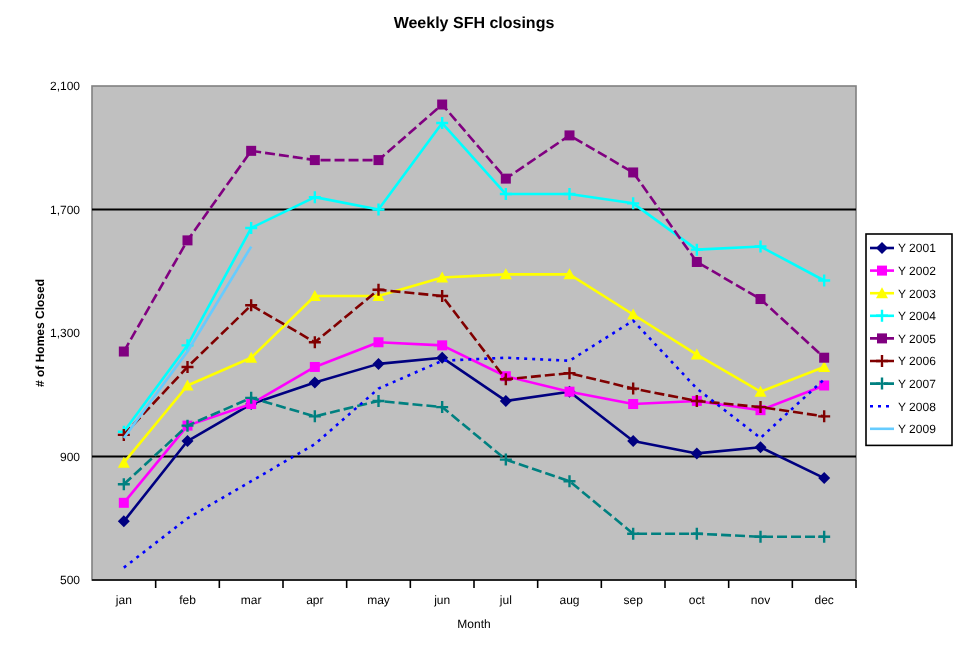 This screenshot has width=958, height=656. What do you see at coordinates (474, 23) in the screenshot?
I see `chart-title: Weekly SFH closings` at bounding box center [474, 23].